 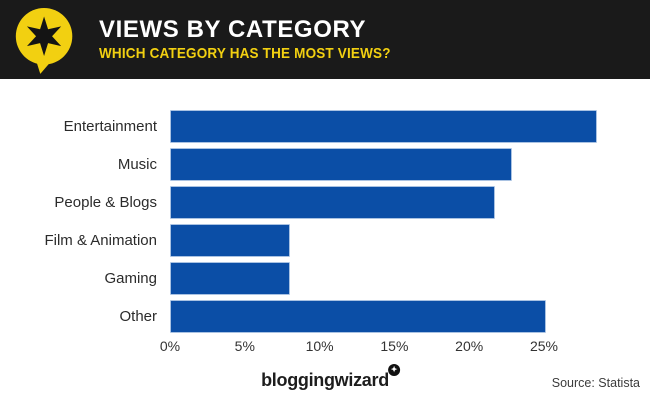 I want to click on footer: bloggingwizard ✦ Source: Statista, so click(x=325, y=382).